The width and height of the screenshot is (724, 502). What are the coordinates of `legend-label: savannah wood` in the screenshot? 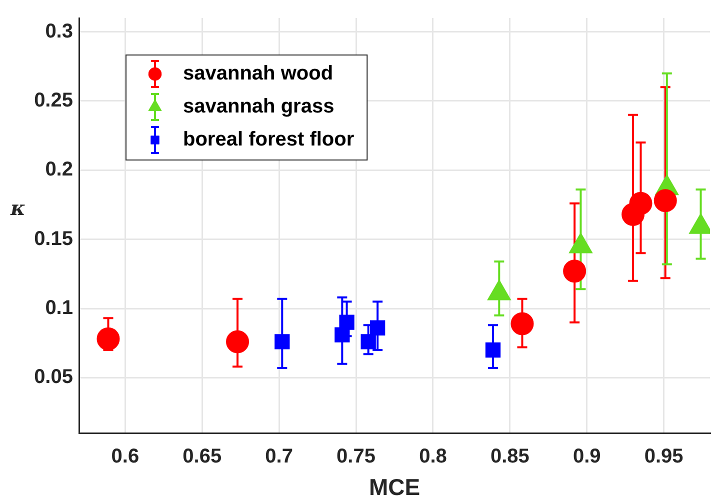 It's located at (258, 73).